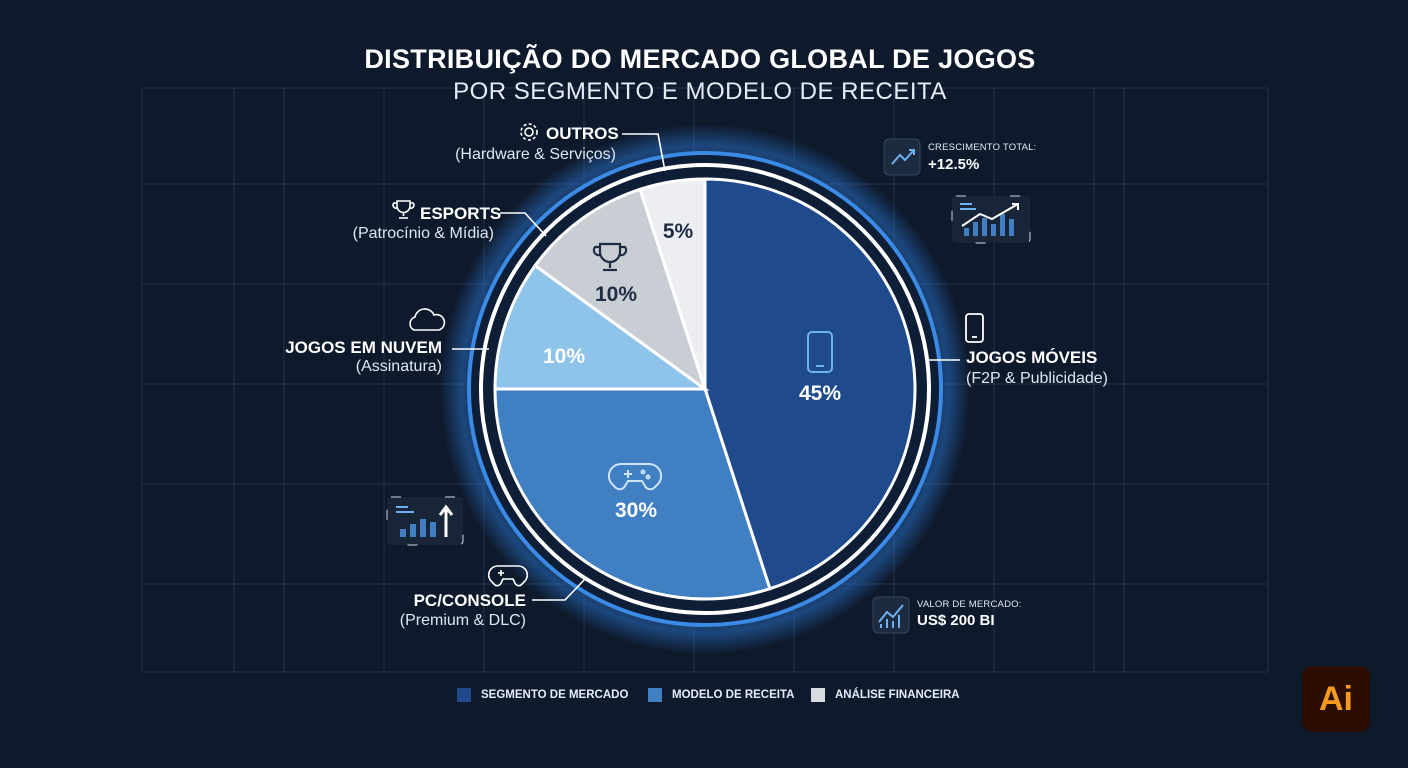  I want to click on logo-text: Ai, so click(1336, 698).